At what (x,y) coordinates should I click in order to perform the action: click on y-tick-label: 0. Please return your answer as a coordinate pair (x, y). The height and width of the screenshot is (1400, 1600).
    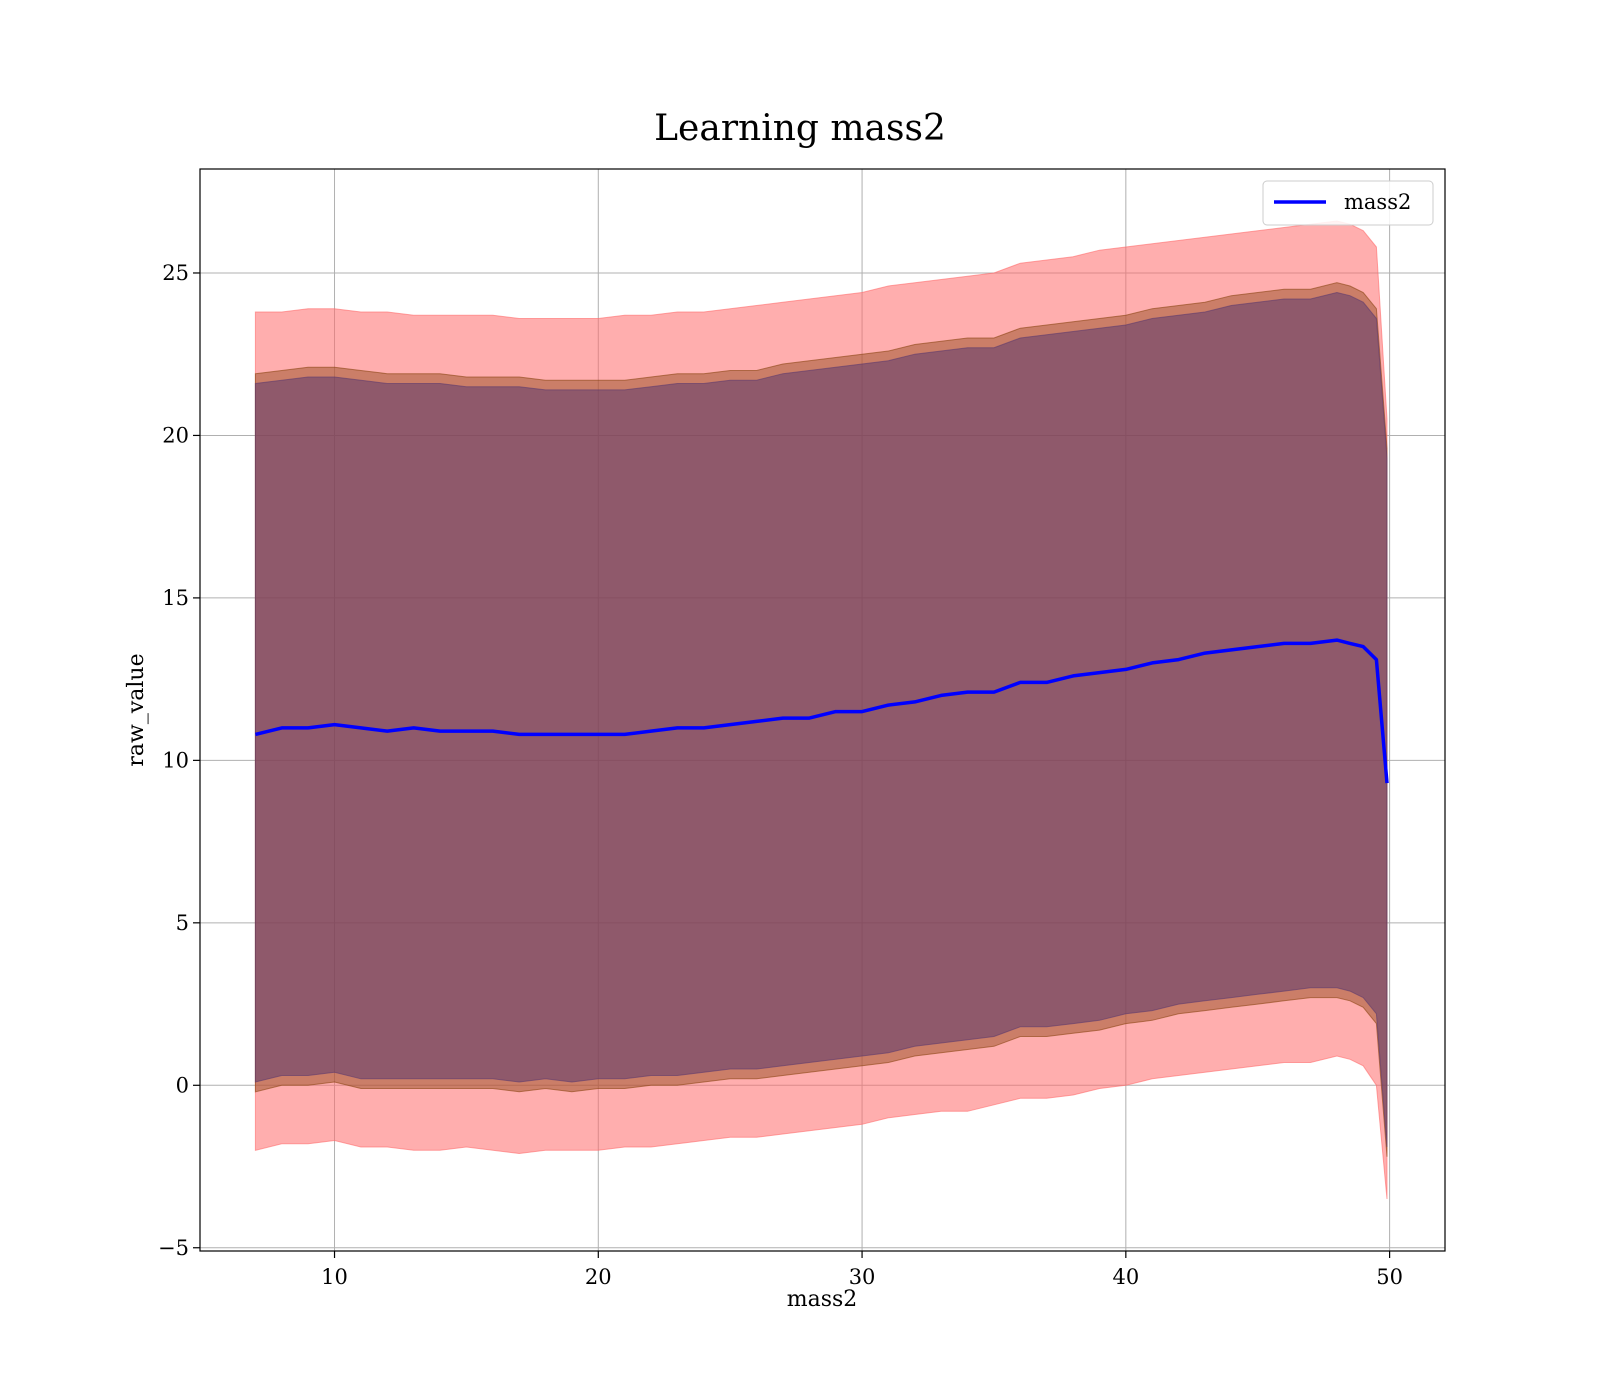
    Looking at the image, I should click on (182, 1085).